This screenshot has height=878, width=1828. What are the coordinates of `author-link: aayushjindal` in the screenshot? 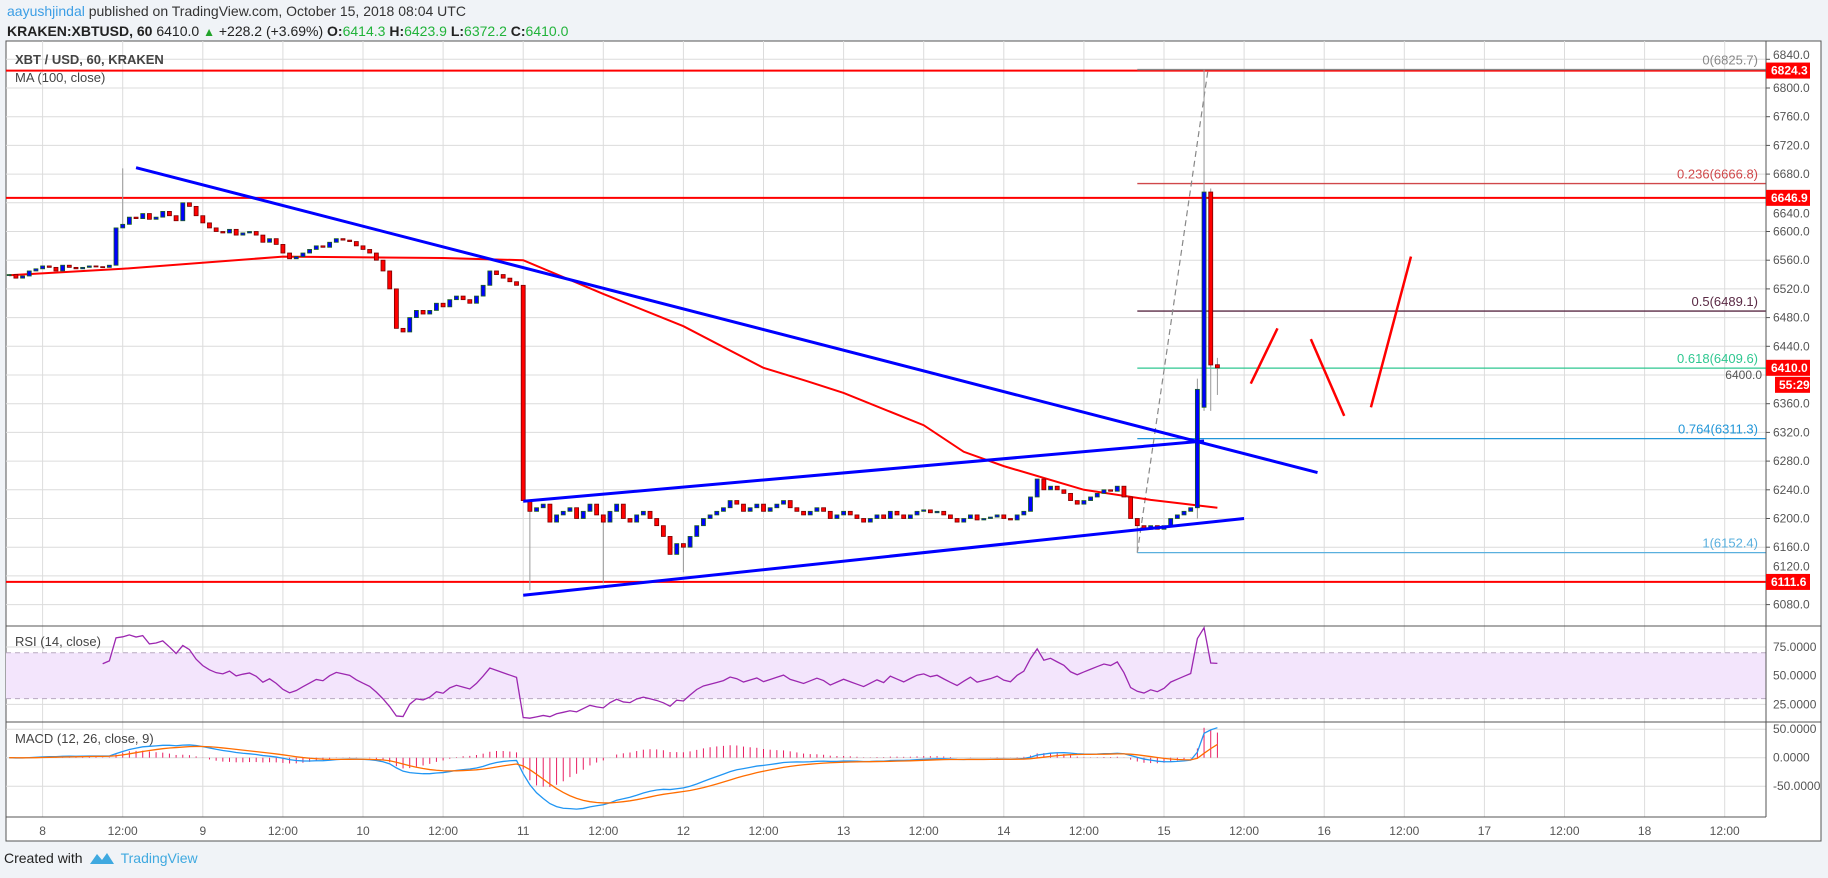 It's located at (46, 11).